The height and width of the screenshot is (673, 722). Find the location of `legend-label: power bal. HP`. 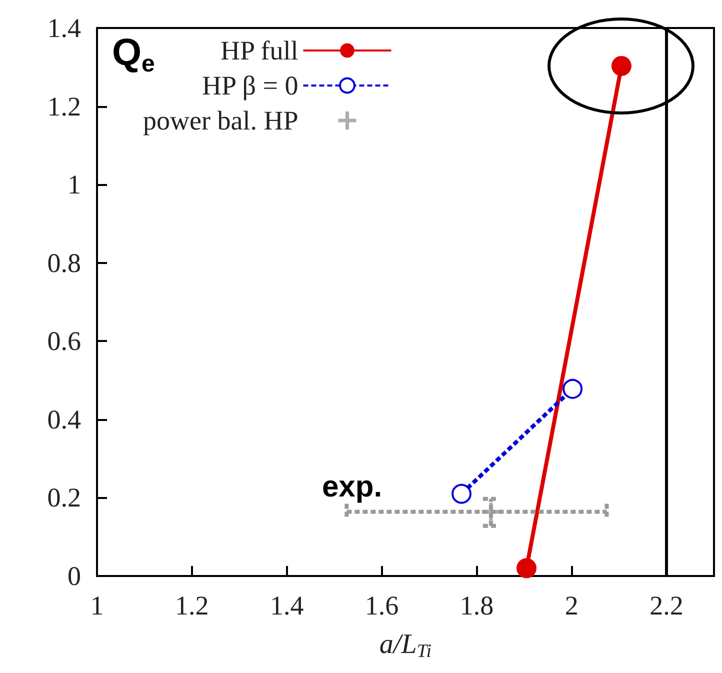

legend-label: power bal. HP is located at coordinates (220, 121).